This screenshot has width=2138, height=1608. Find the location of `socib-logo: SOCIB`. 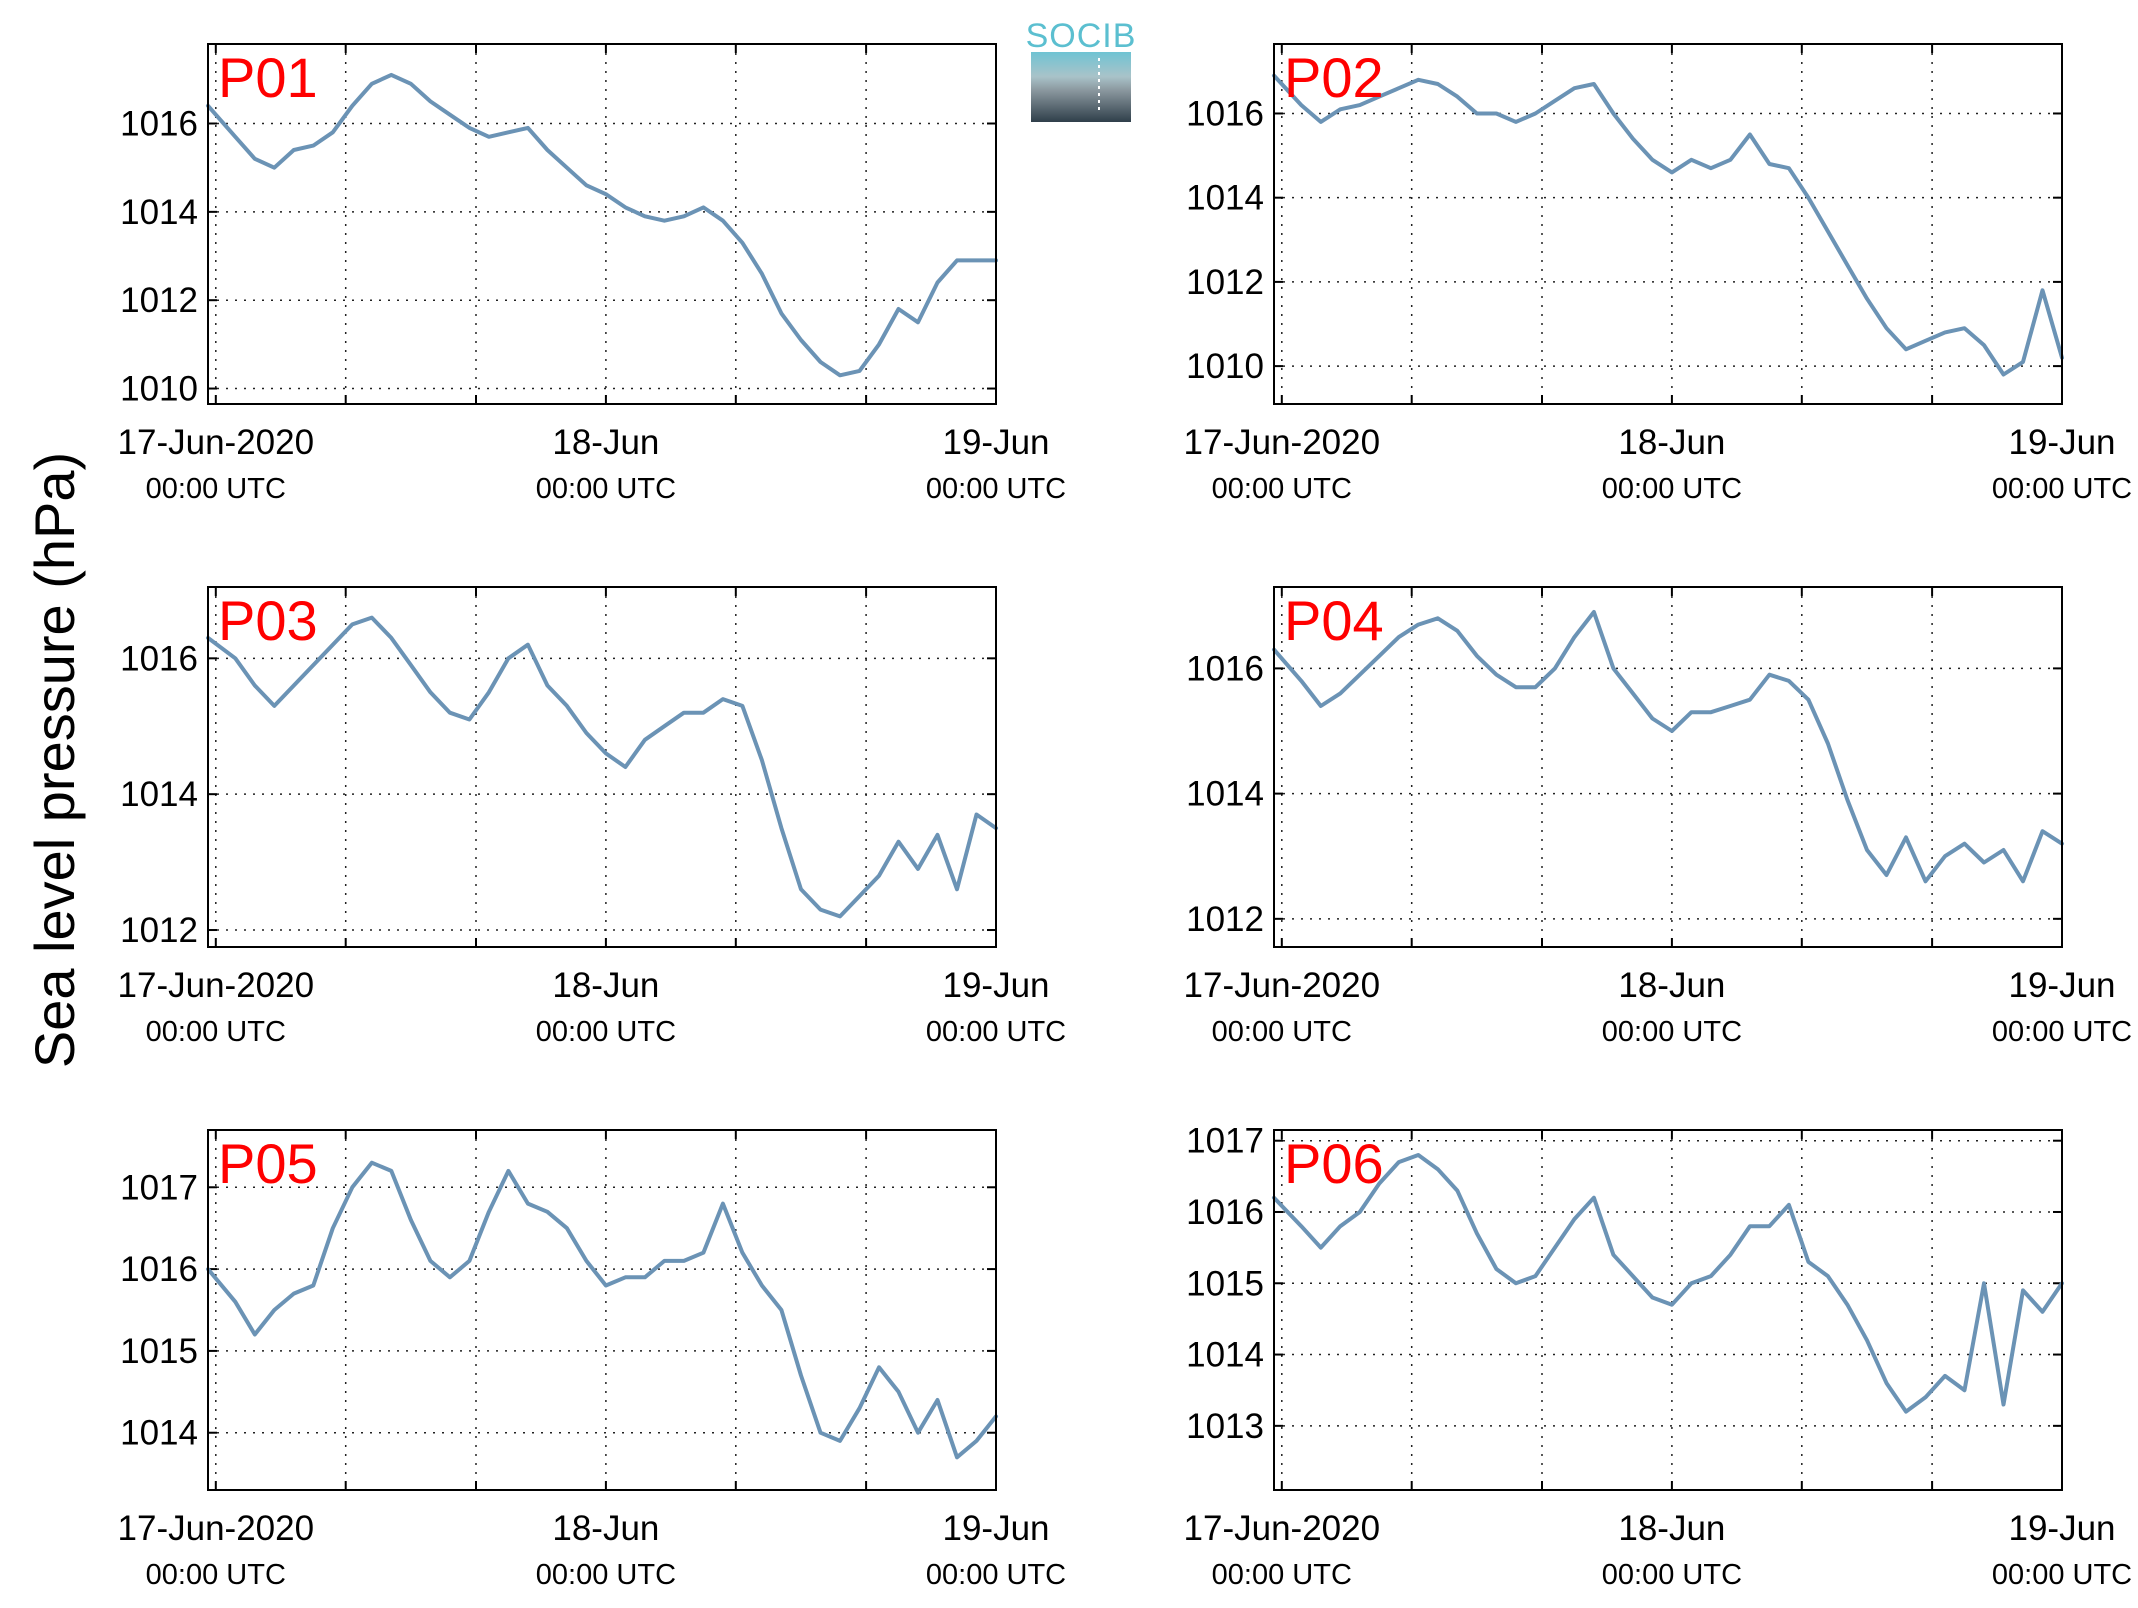

socib-logo: SOCIB is located at coordinates (1081, 69).